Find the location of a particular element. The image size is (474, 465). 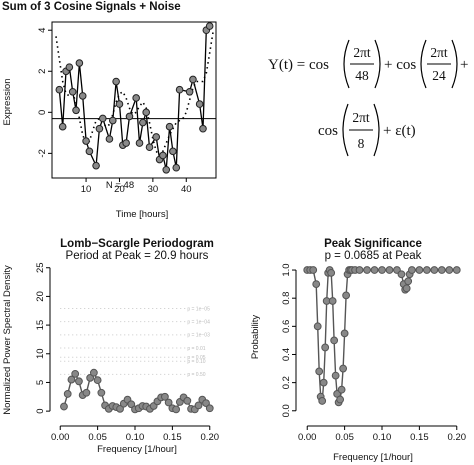

periodogram-y-tick-label: 15 is located at coordinates (40, 325).